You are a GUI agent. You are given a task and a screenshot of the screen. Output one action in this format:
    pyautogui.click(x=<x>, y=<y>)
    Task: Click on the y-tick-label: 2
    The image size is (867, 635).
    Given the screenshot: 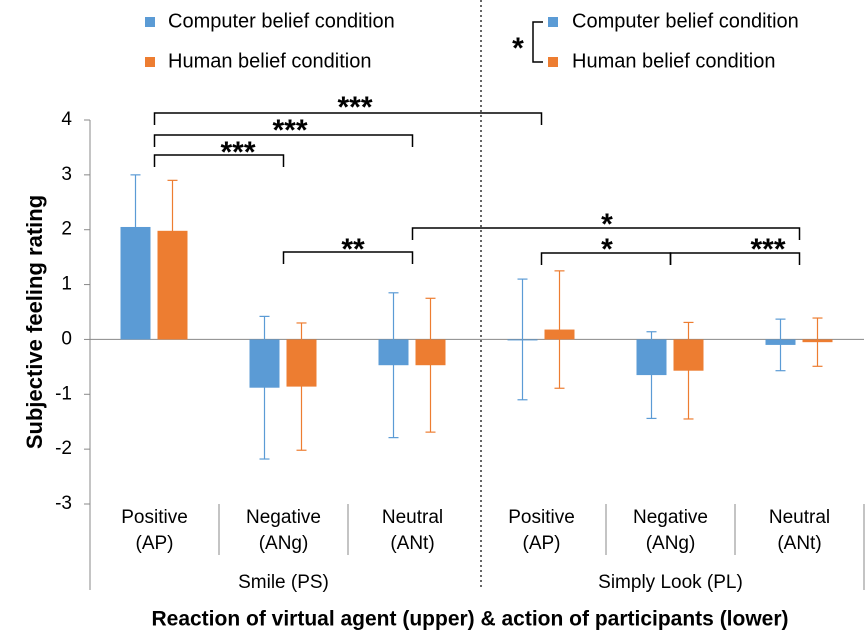 What is the action you would take?
    pyautogui.click(x=66, y=229)
    